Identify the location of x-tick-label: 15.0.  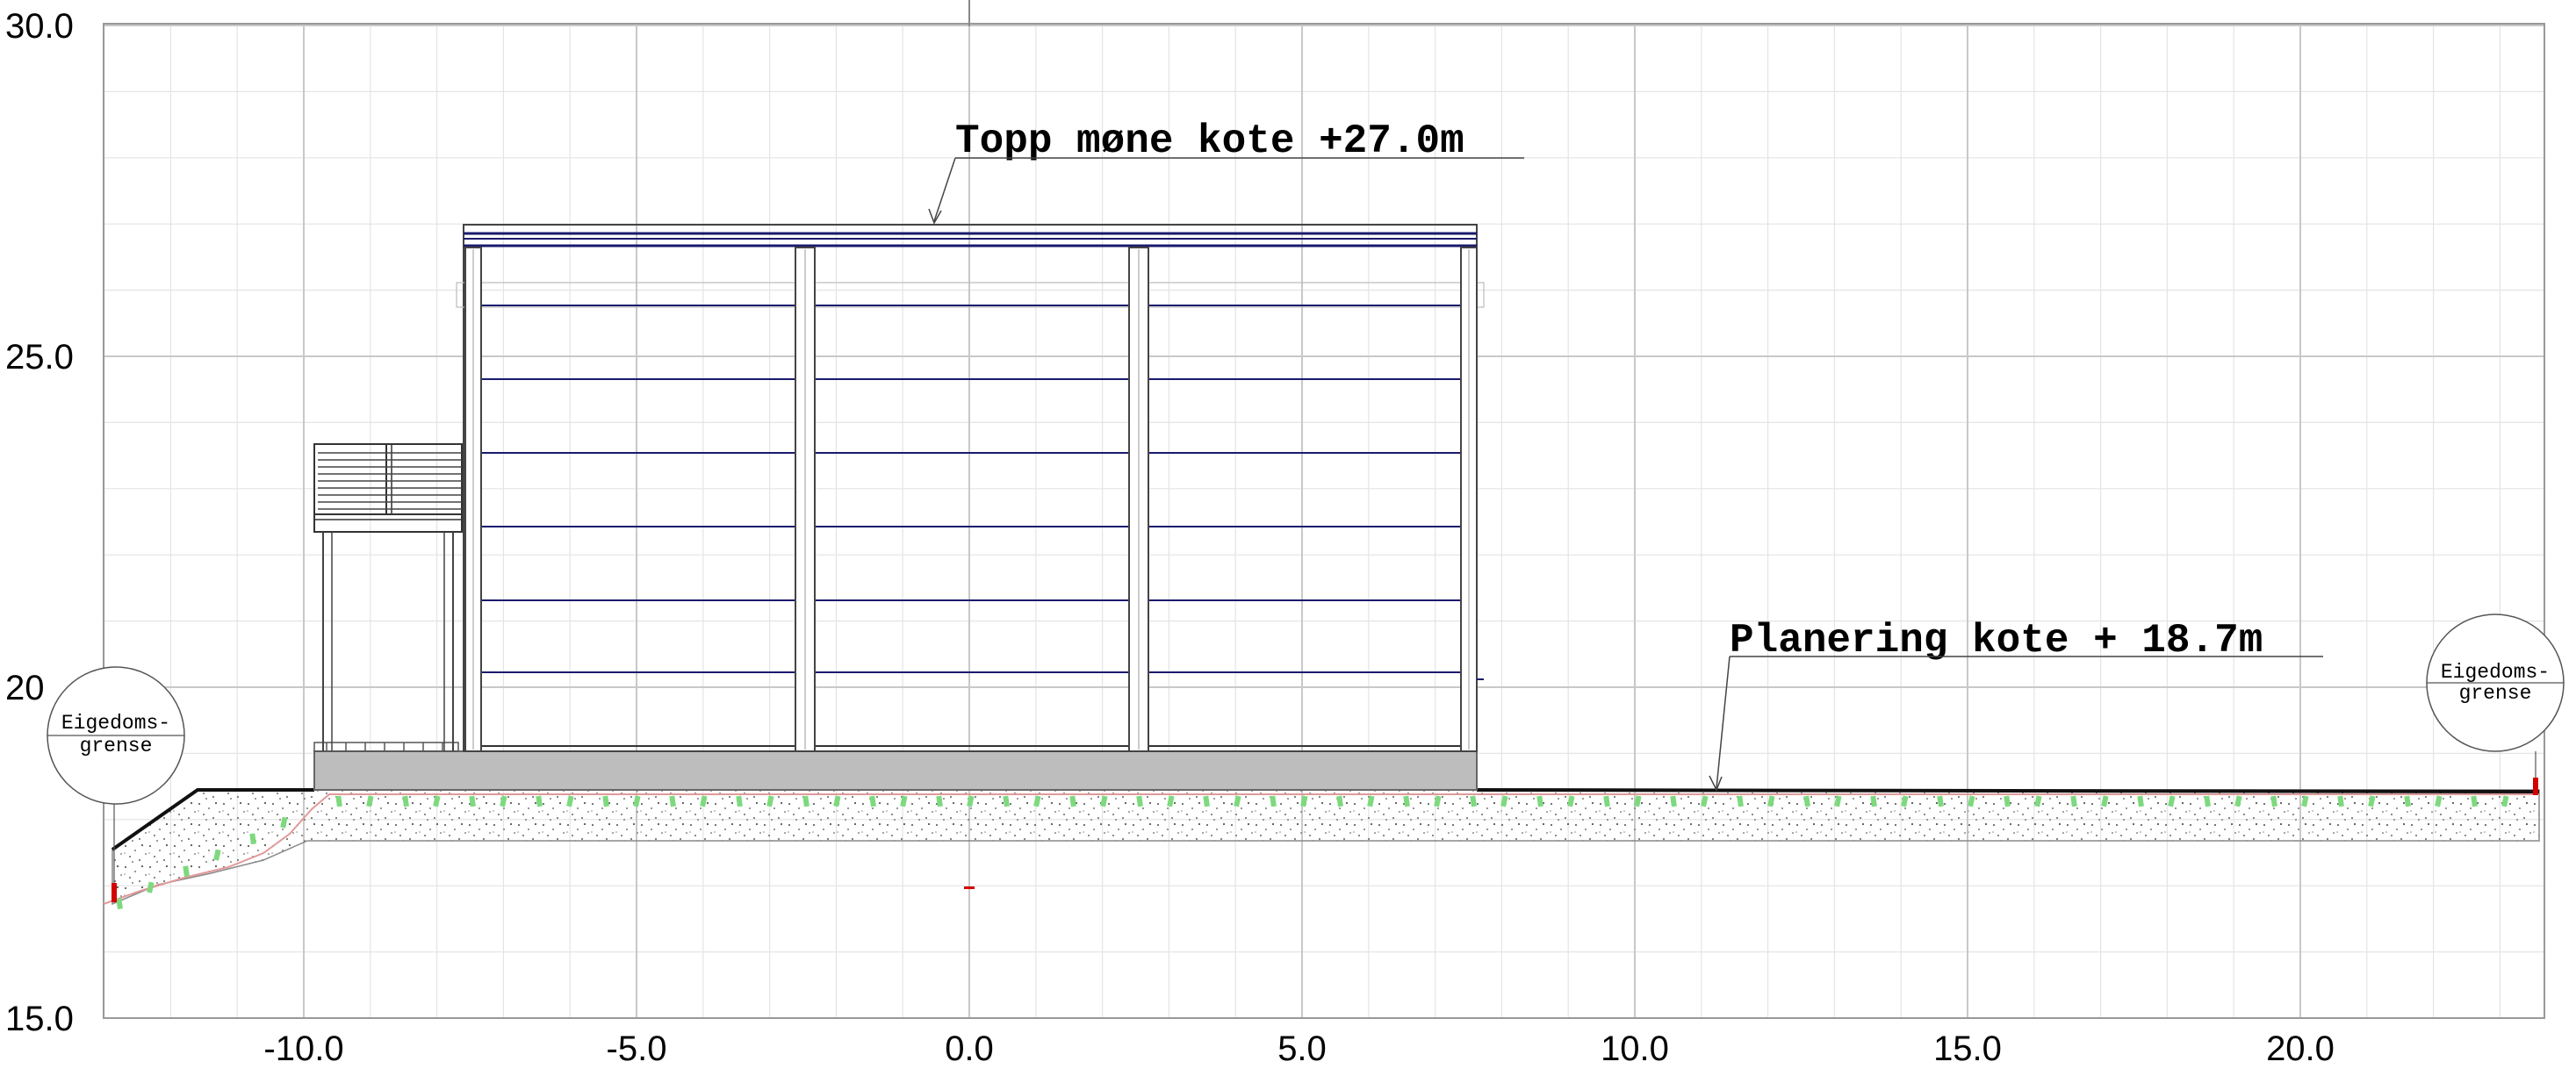
(1967, 1049).